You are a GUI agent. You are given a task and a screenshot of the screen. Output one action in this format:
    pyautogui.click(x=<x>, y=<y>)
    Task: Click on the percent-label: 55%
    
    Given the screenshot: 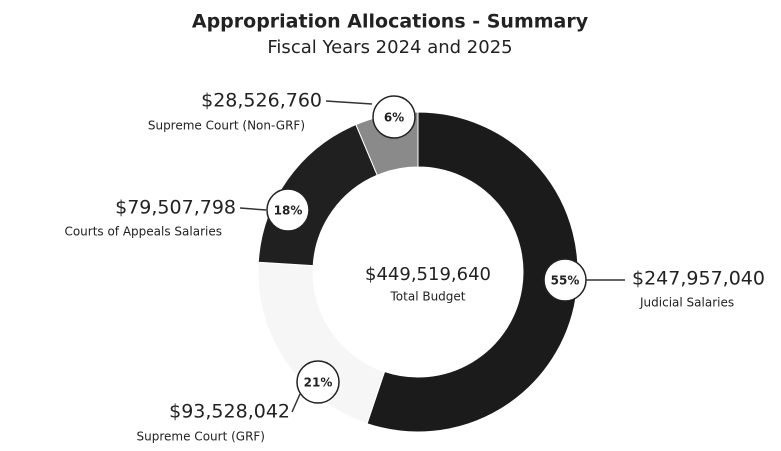 What is the action you would take?
    pyautogui.click(x=565, y=281)
    